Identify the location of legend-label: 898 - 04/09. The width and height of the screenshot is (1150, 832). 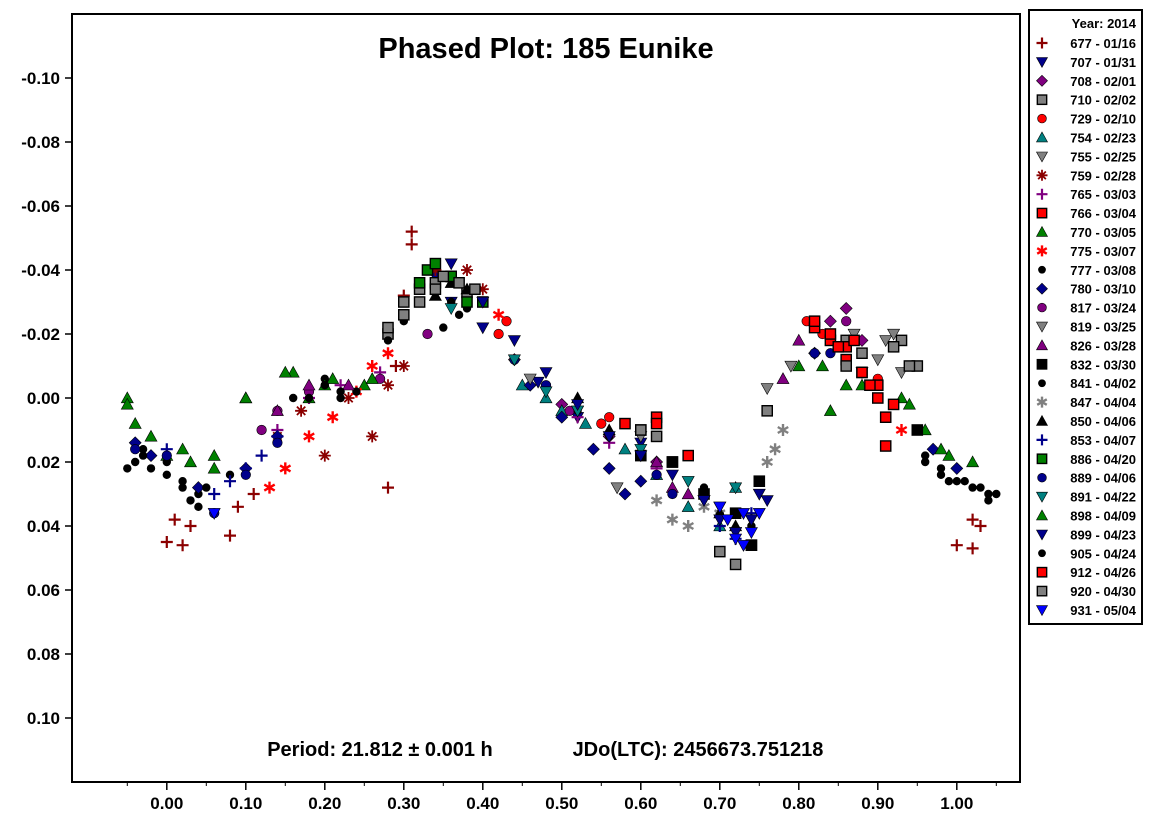
(1103, 516).